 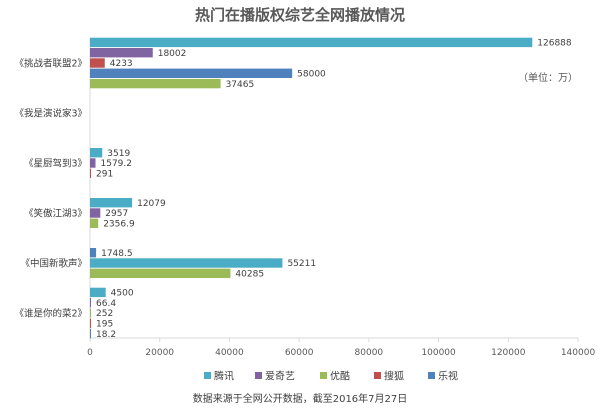 I want to click on data-label: 291, so click(x=104, y=175).